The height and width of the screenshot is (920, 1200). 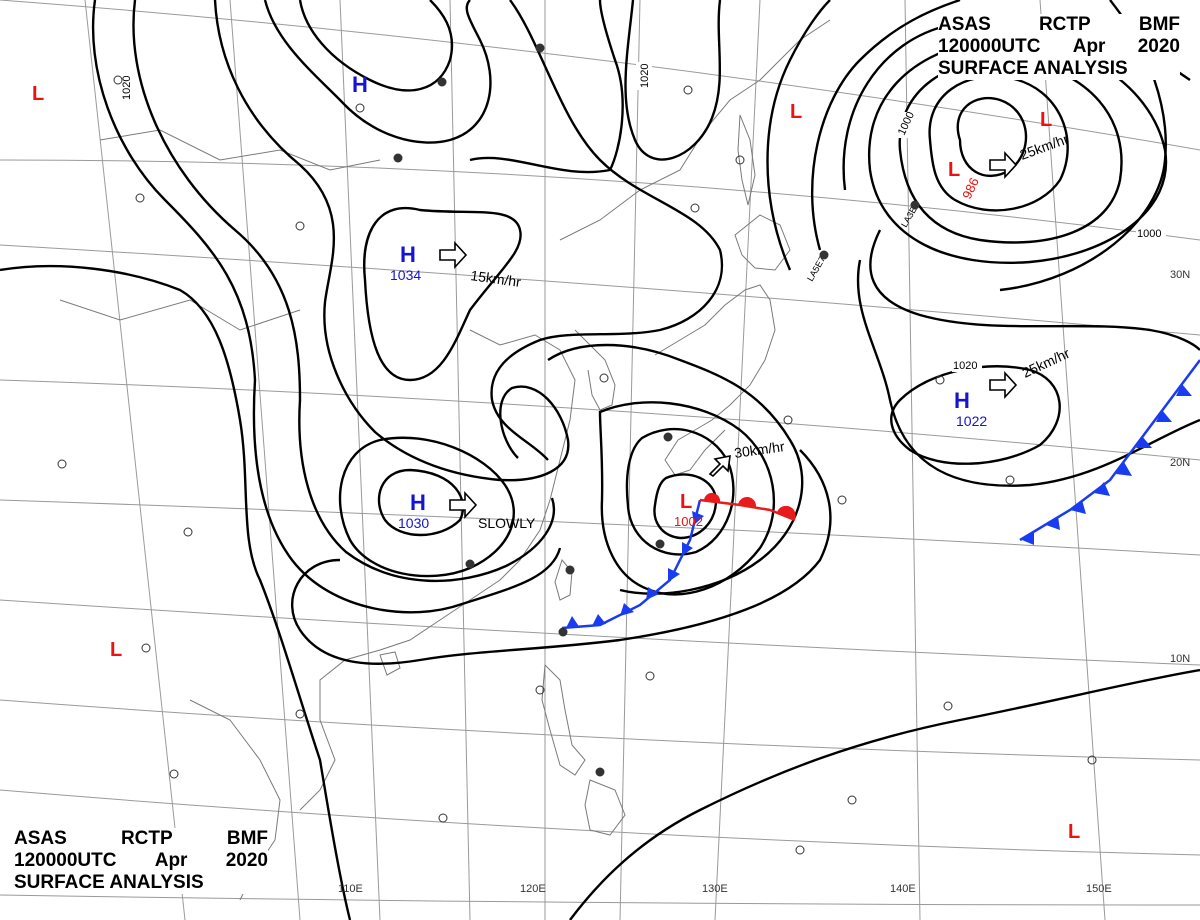 What do you see at coordinates (563, 719) in the screenshot?
I see `luzon-coast` at bounding box center [563, 719].